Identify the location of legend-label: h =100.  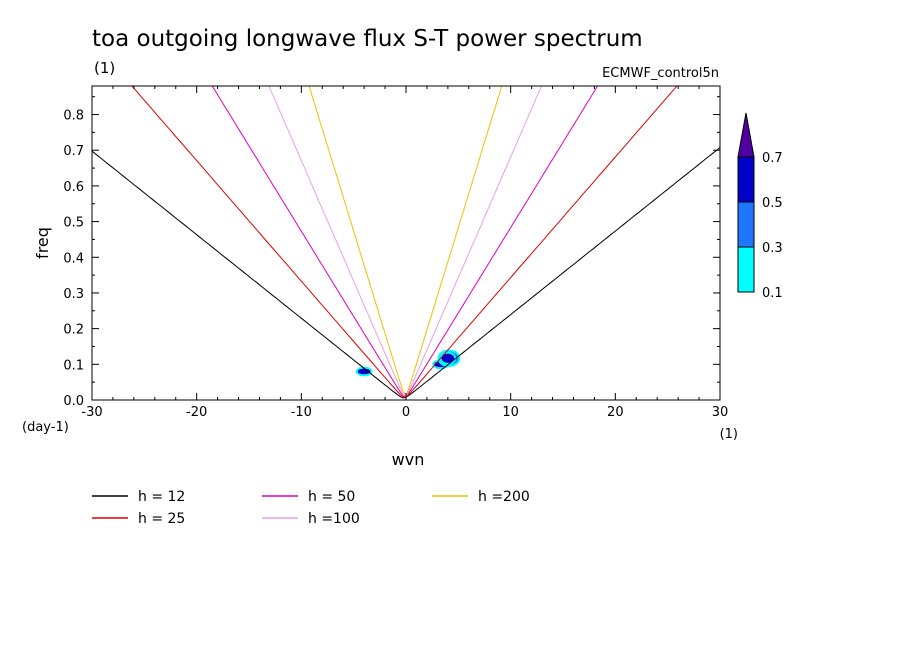
(334, 519).